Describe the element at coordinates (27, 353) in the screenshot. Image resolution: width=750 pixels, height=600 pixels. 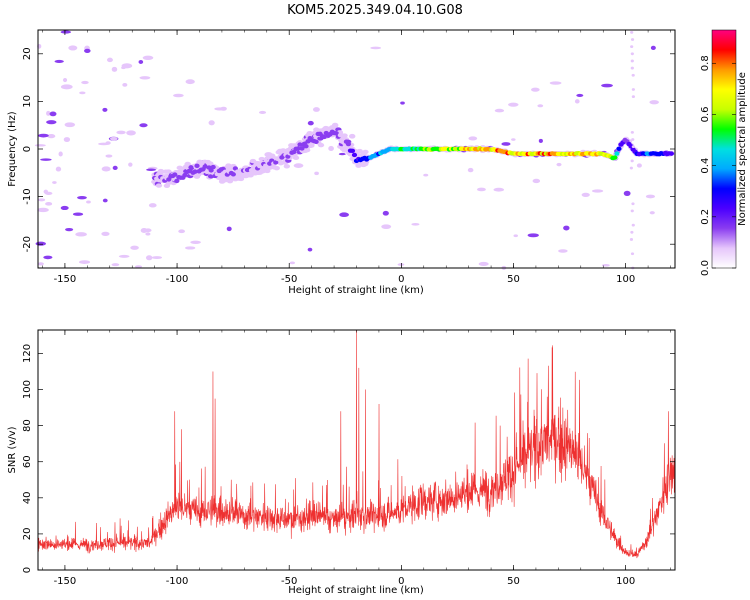
I see `y-tick-label: 120` at that location.